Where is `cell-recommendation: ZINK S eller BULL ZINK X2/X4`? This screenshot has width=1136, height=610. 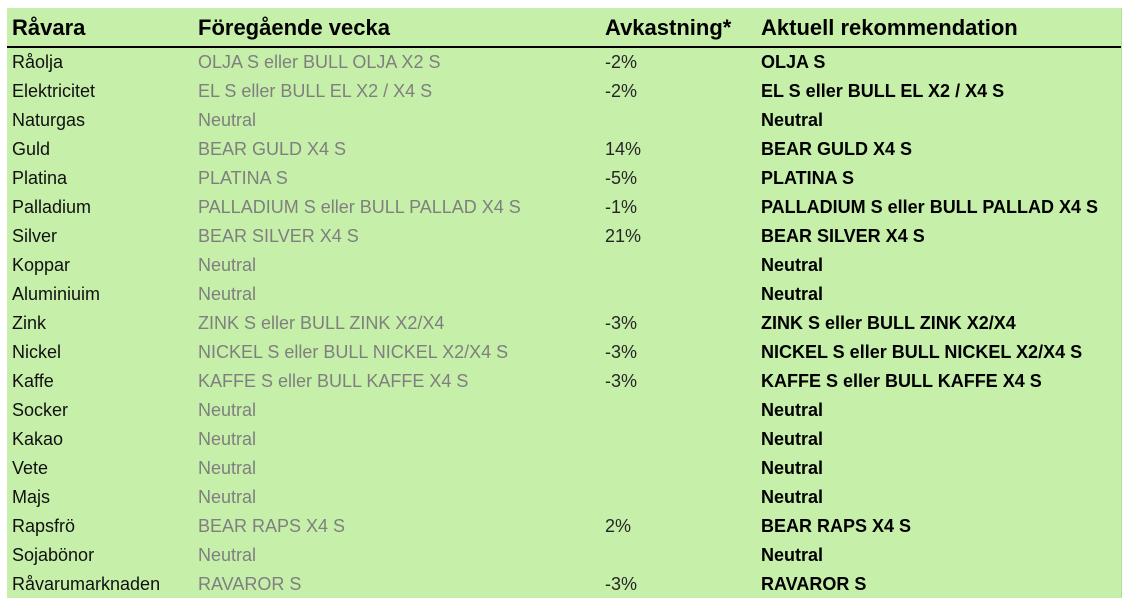 cell-recommendation: ZINK S eller BULL ZINK X2/X4 is located at coordinates (888, 323).